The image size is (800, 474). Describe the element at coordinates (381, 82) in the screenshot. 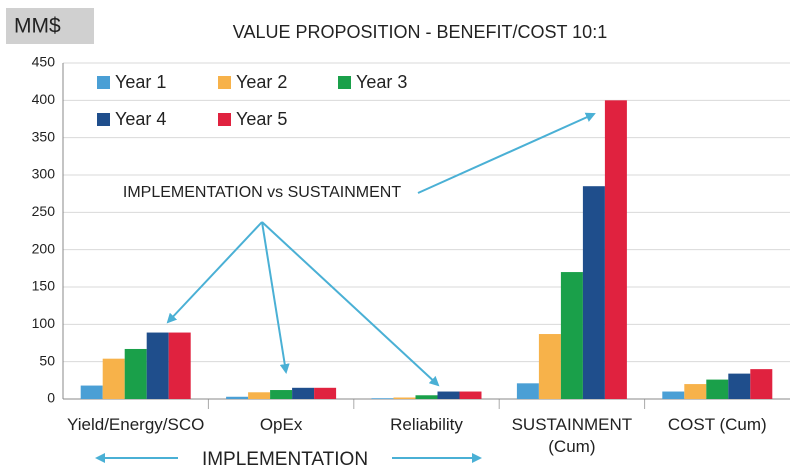

I see `legend-label: Year 3` at that location.